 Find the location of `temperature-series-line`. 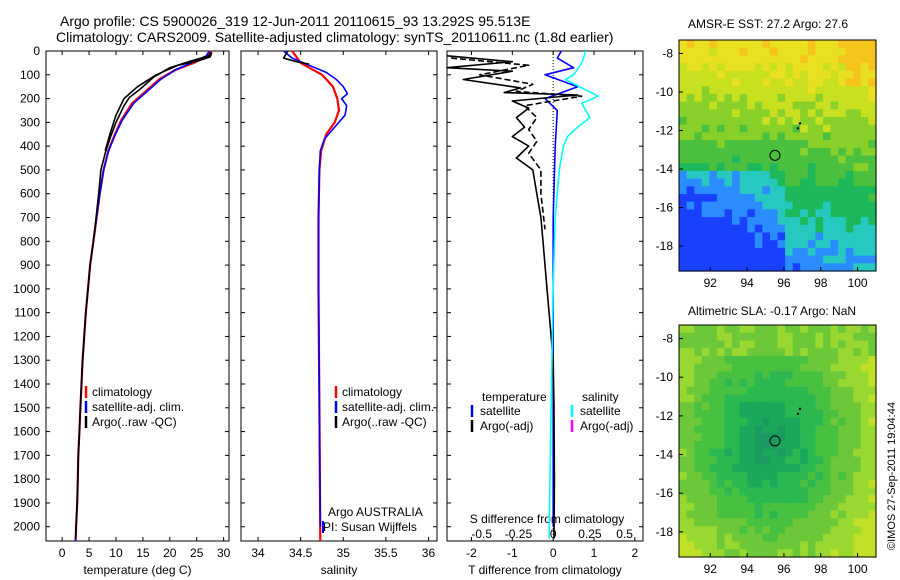

temperature-series-line is located at coordinates (143, 295).